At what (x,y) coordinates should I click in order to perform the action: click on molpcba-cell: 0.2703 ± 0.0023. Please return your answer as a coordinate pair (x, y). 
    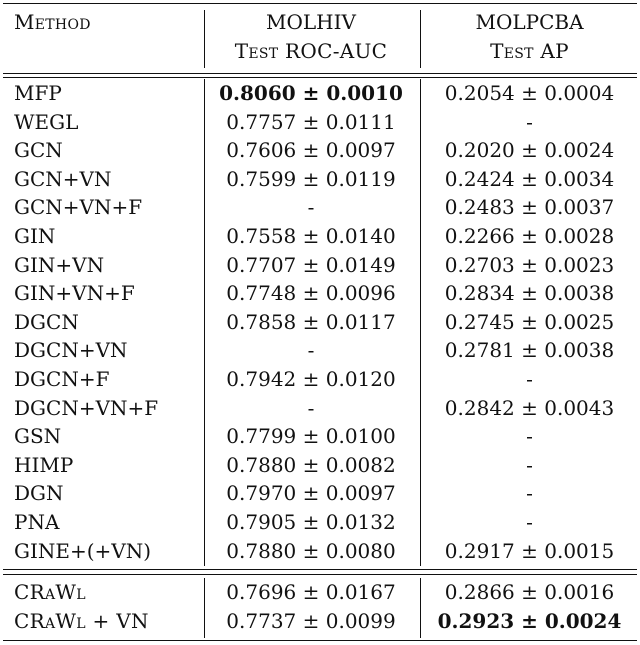
    Looking at the image, I should click on (529, 264).